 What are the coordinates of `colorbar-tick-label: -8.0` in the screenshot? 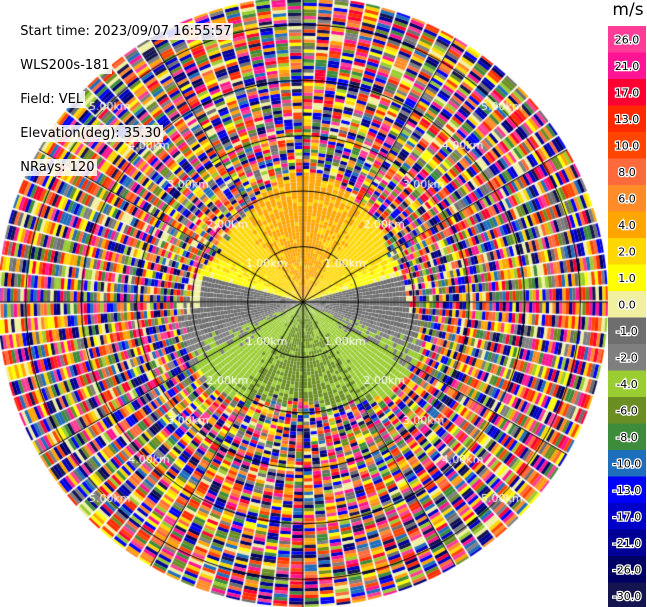 It's located at (626, 437).